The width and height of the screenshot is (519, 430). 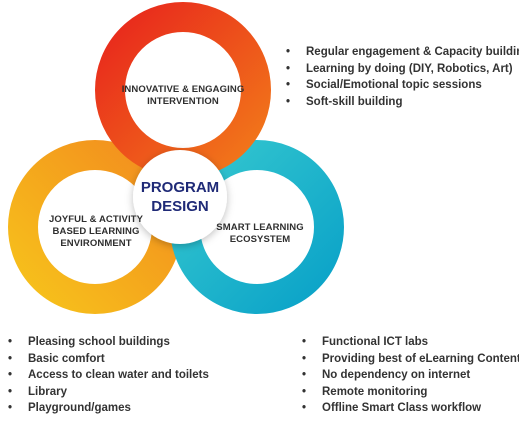 I want to click on list-item: Regular engagement & Capacity building, so click(x=400, y=52).